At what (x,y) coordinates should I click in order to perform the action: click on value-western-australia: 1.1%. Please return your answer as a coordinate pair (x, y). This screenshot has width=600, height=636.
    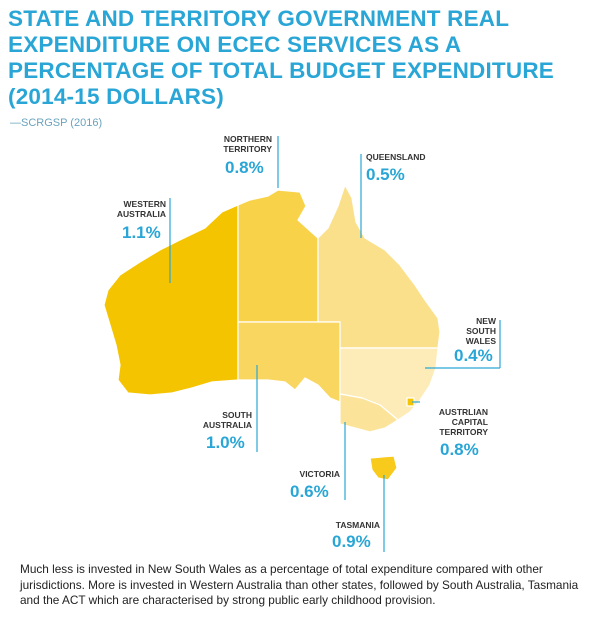
    Looking at the image, I should click on (141, 232).